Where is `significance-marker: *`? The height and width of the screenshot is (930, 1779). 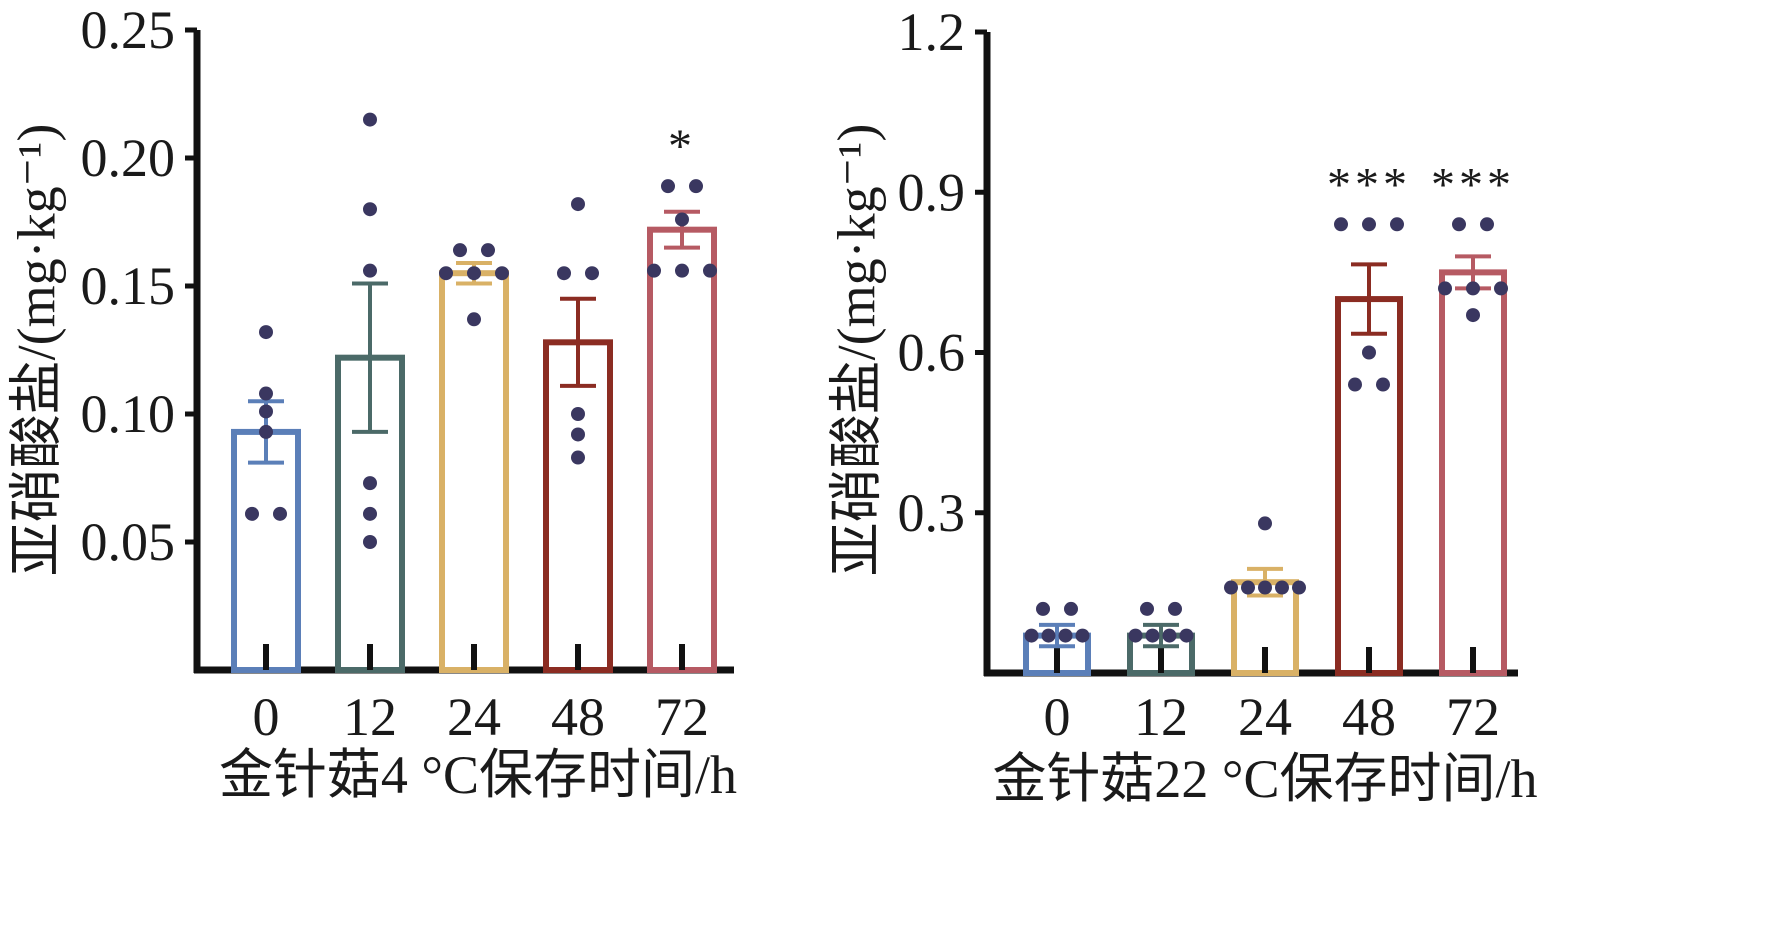 significance-marker: * is located at coordinates (682, 146).